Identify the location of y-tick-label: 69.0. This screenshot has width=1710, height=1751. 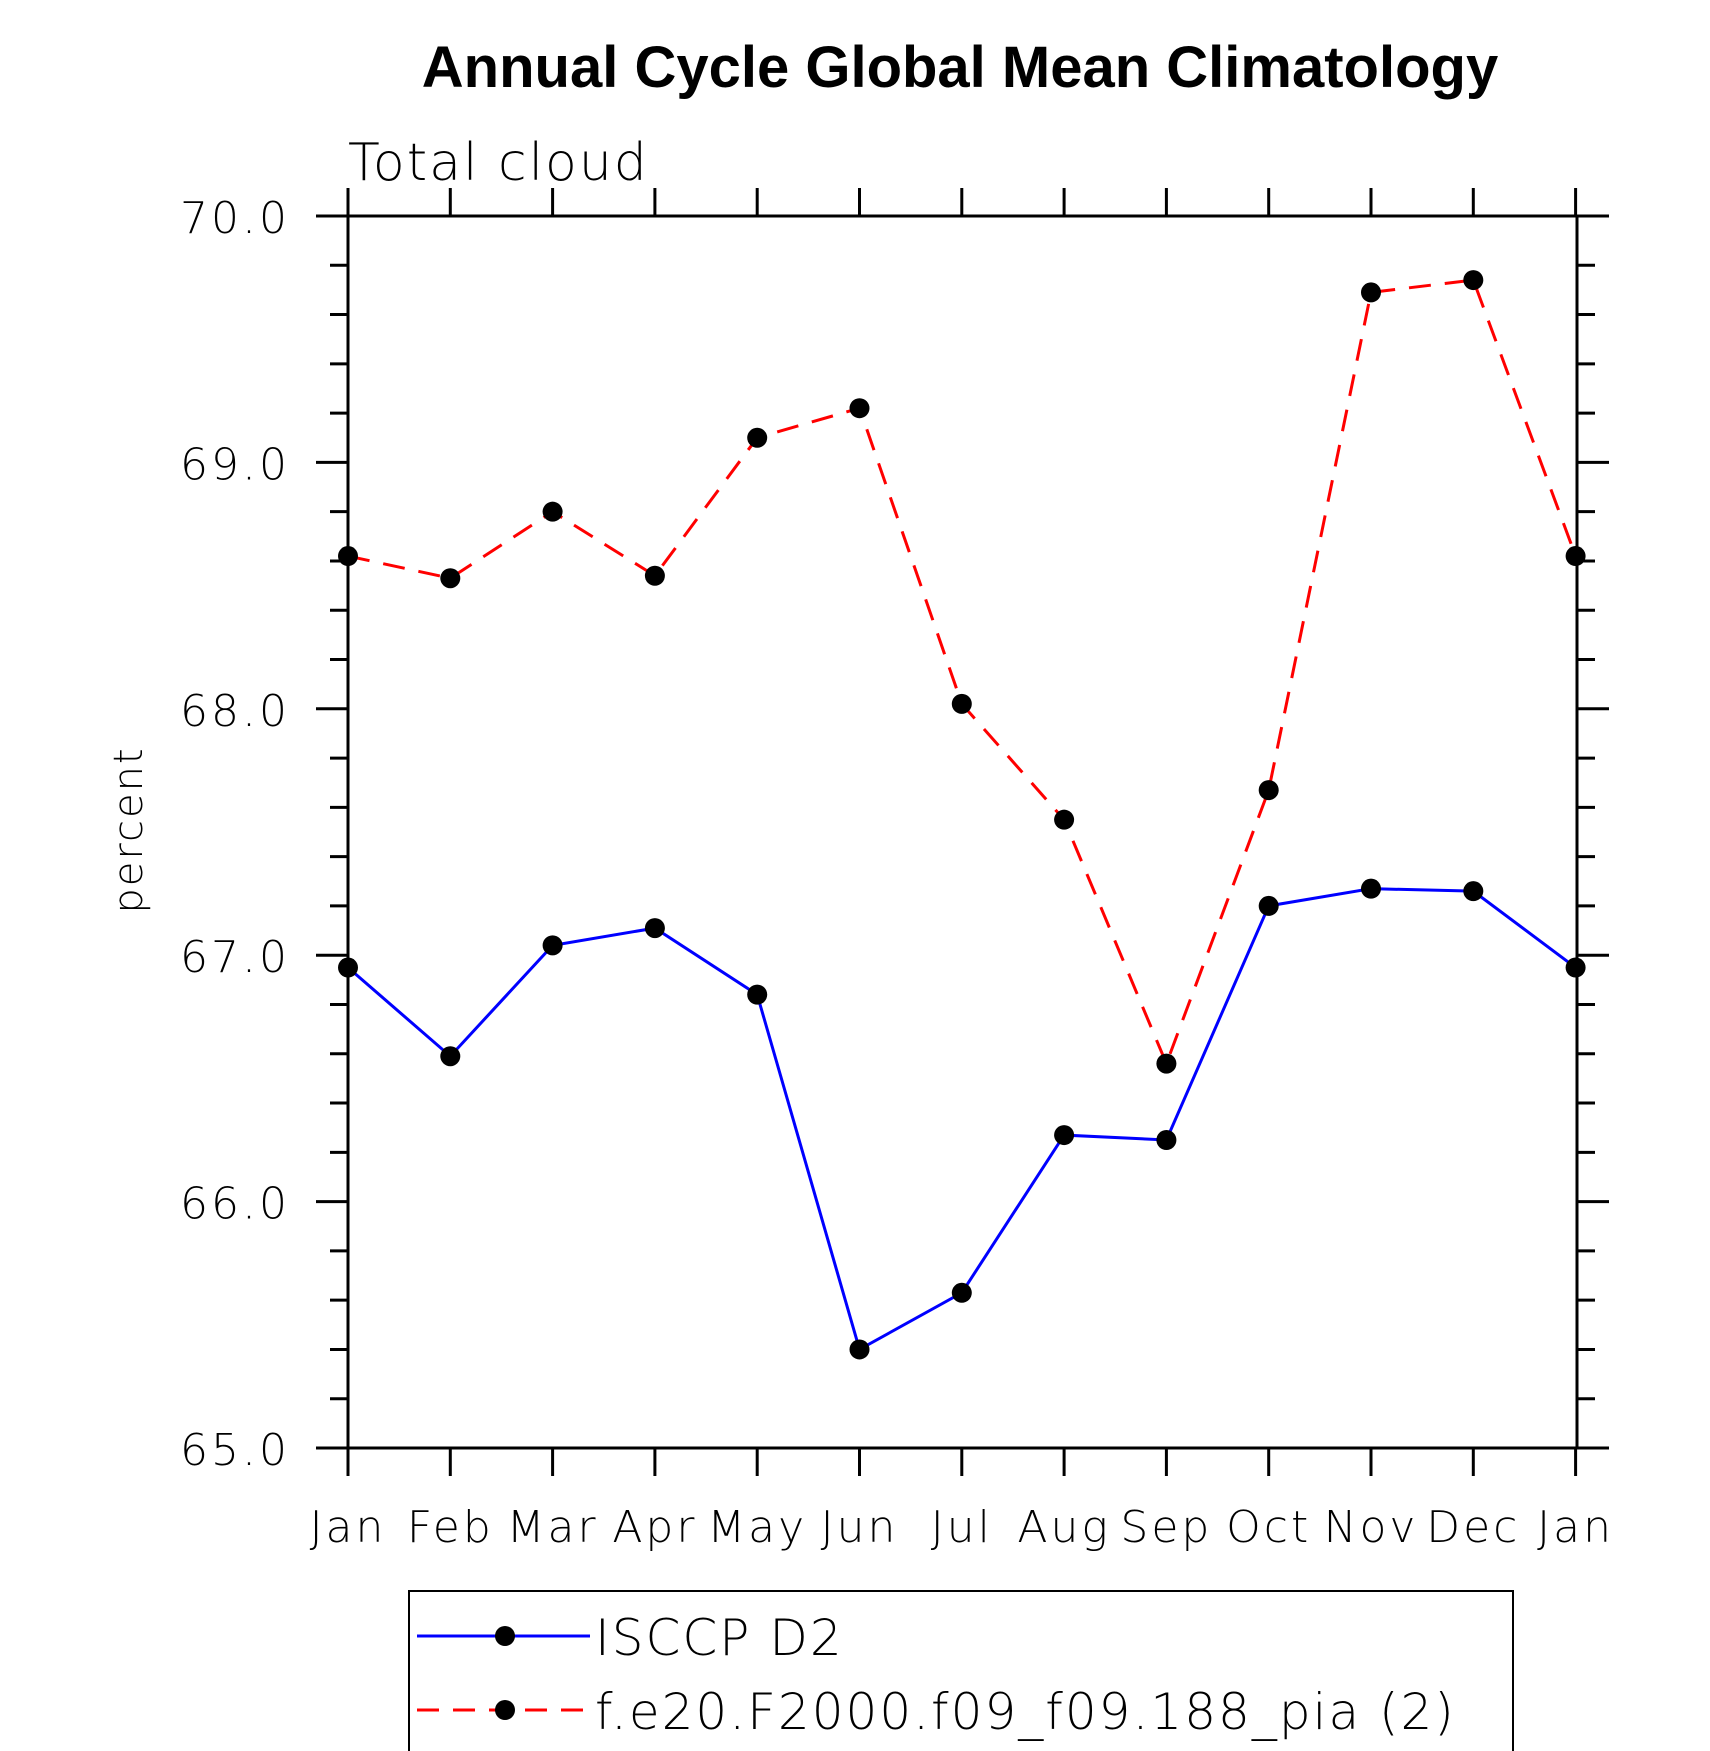
(235, 464).